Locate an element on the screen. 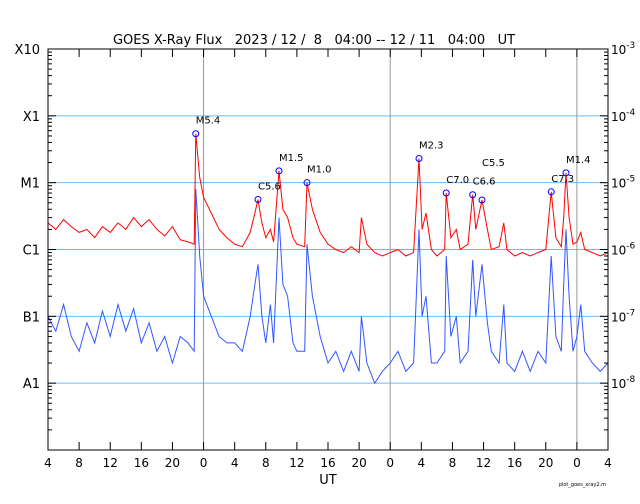 This screenshot has height=504, width=640. x-axis-label: UT is located at coordinates (328, 480).